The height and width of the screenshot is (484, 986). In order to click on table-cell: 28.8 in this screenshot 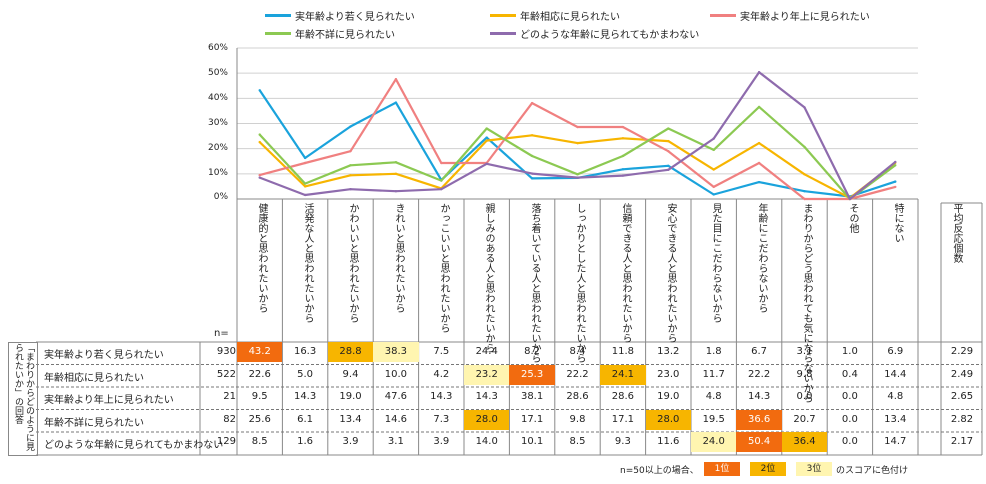, I will do `click(350, 352)`.